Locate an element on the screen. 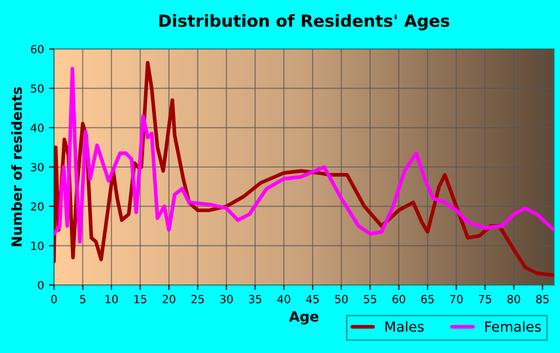 This screenshot has width=560, height=353. x-axis-title: Age is located at coordinates (303, 317).